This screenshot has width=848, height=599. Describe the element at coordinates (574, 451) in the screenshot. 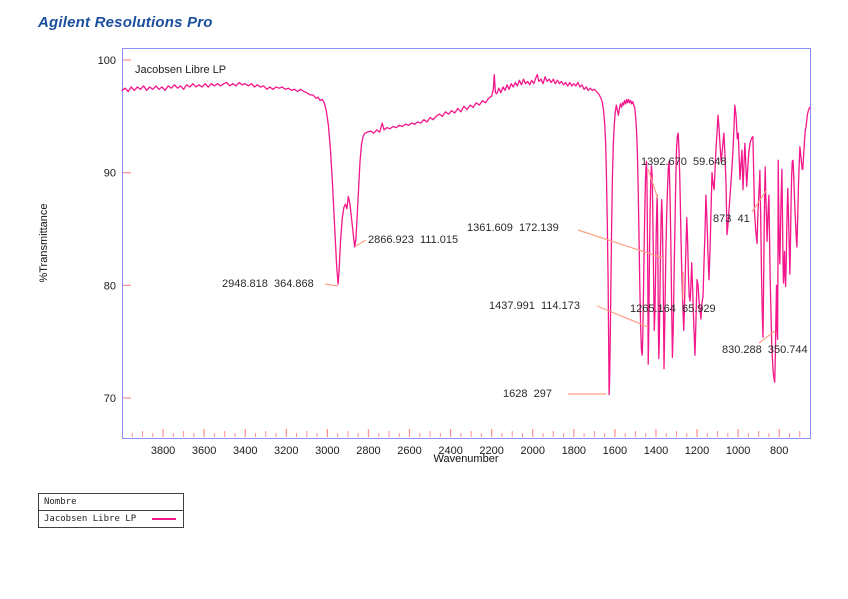

I see `x-tick-label: 1800` at that location.